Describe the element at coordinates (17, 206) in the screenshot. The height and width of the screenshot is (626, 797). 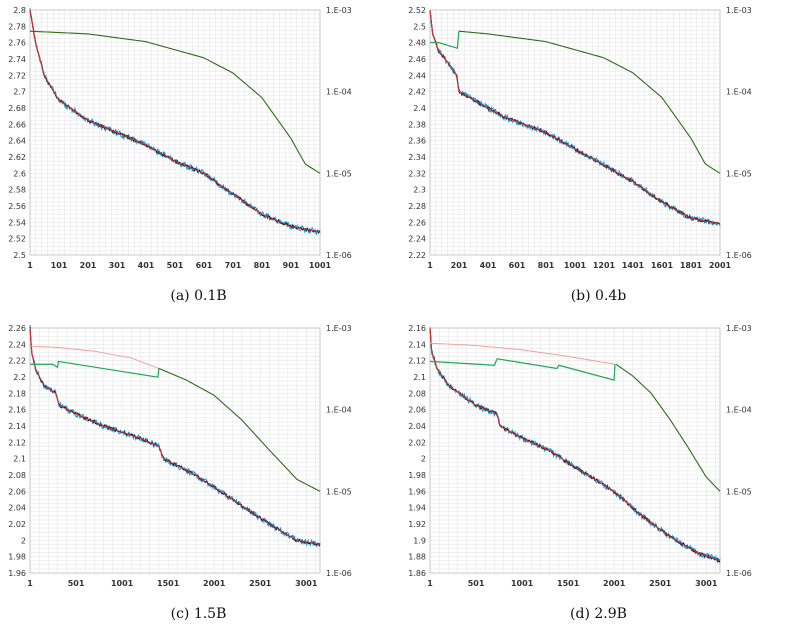
I see `y-tick-label: 2.56` at that location.